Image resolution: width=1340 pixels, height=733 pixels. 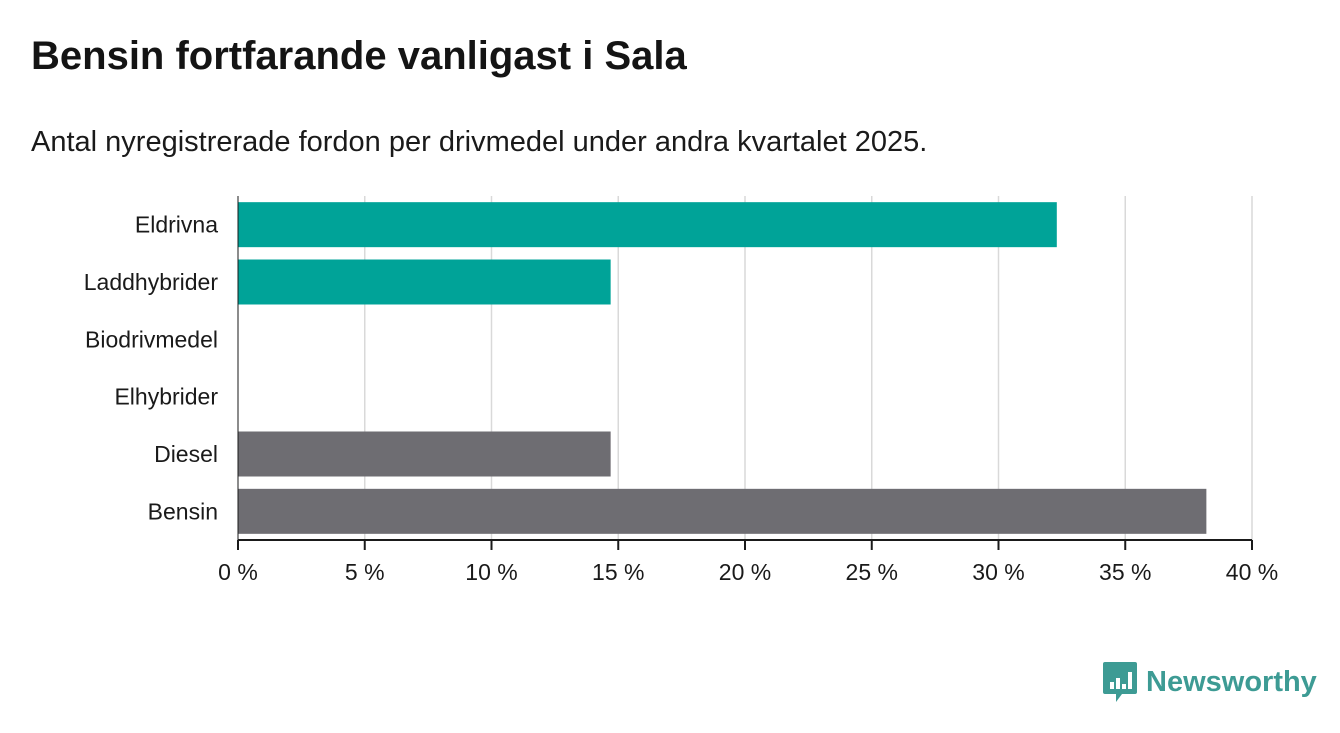 What do you see at coordinates (1125, 572) in the screenshot?
I see `x-tick-label: 35 %` at bounding box center [1125, 572].